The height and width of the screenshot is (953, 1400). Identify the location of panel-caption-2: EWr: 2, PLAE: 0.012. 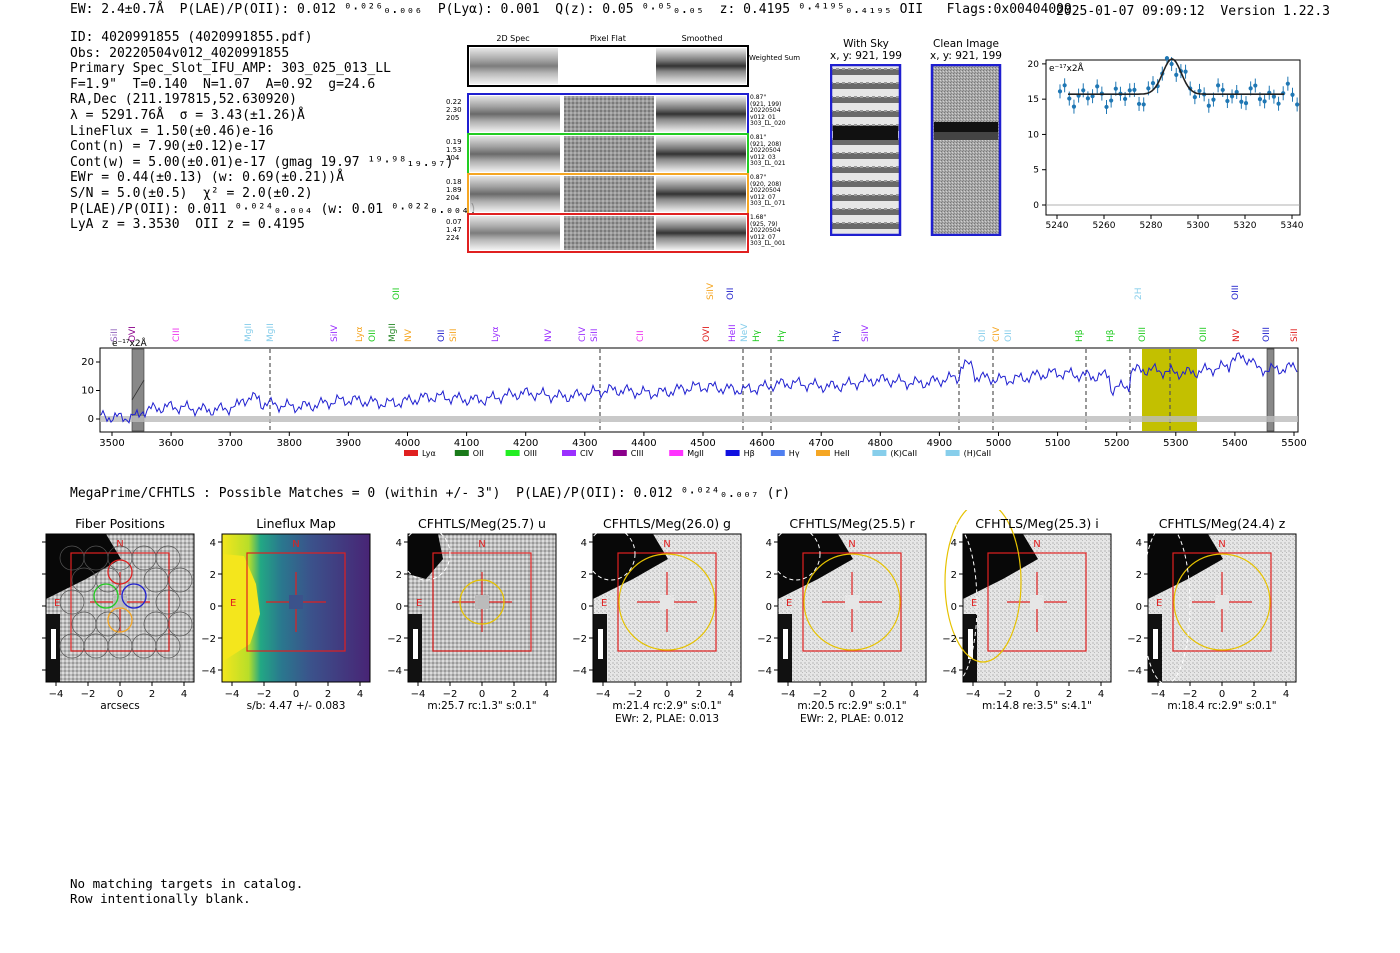
(852, 719).